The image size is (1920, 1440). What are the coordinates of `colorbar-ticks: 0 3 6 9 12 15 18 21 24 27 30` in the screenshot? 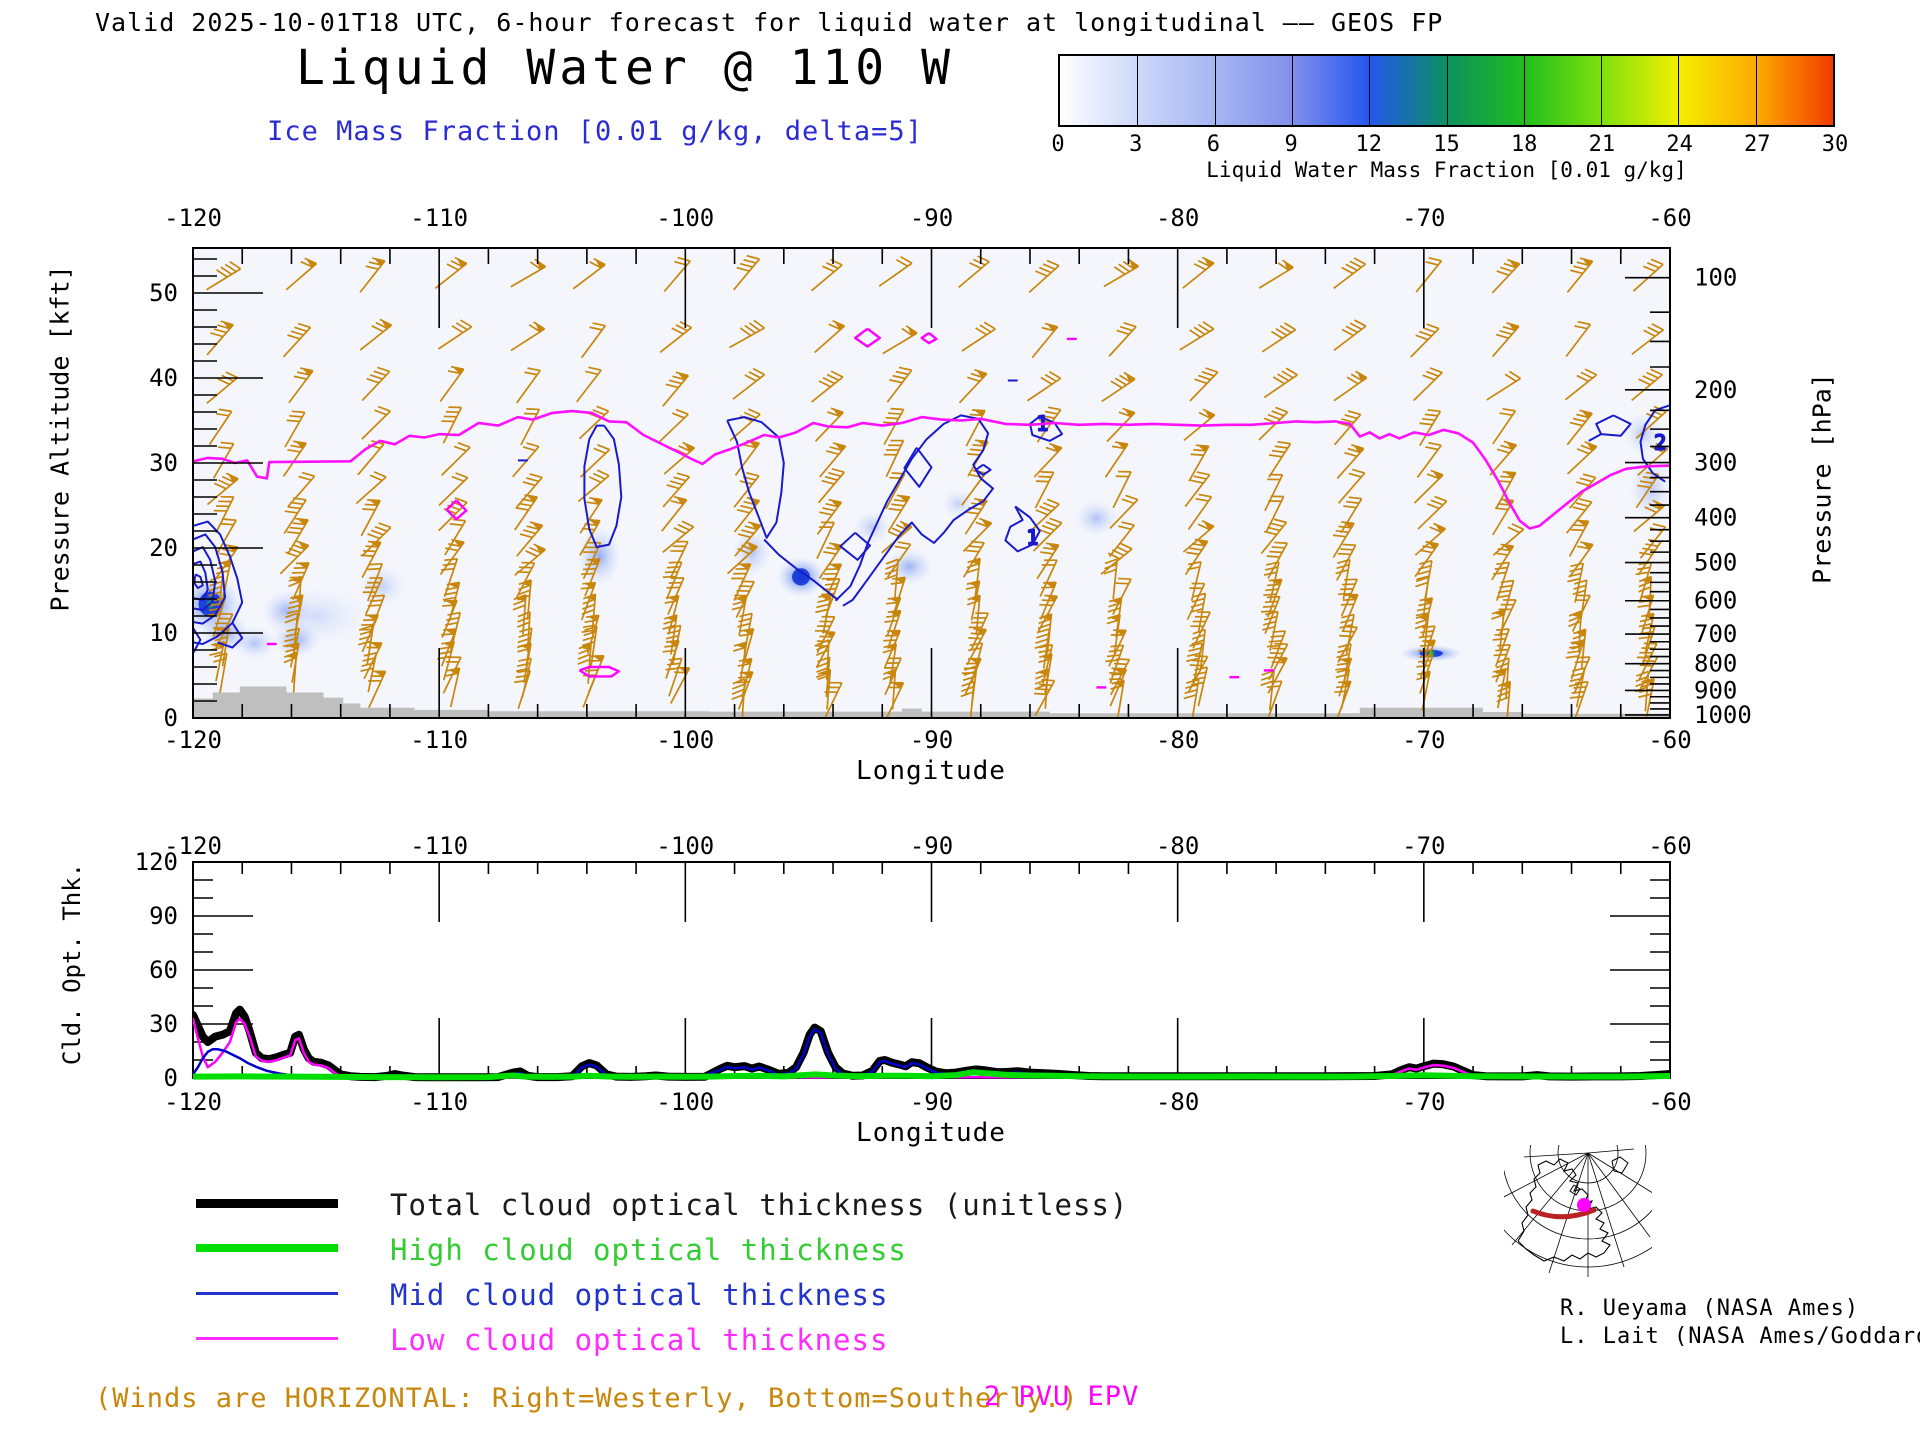 It's located at (1449, 144).